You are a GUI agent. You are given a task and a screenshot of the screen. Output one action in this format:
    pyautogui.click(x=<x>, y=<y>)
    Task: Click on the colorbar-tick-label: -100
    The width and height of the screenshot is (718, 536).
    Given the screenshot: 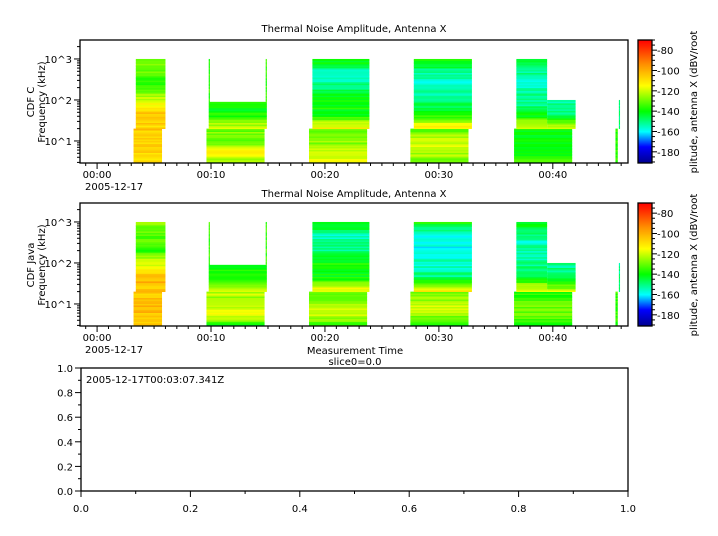 What is the action you would take?
    pyautogui.click(x=668, y=71)
    